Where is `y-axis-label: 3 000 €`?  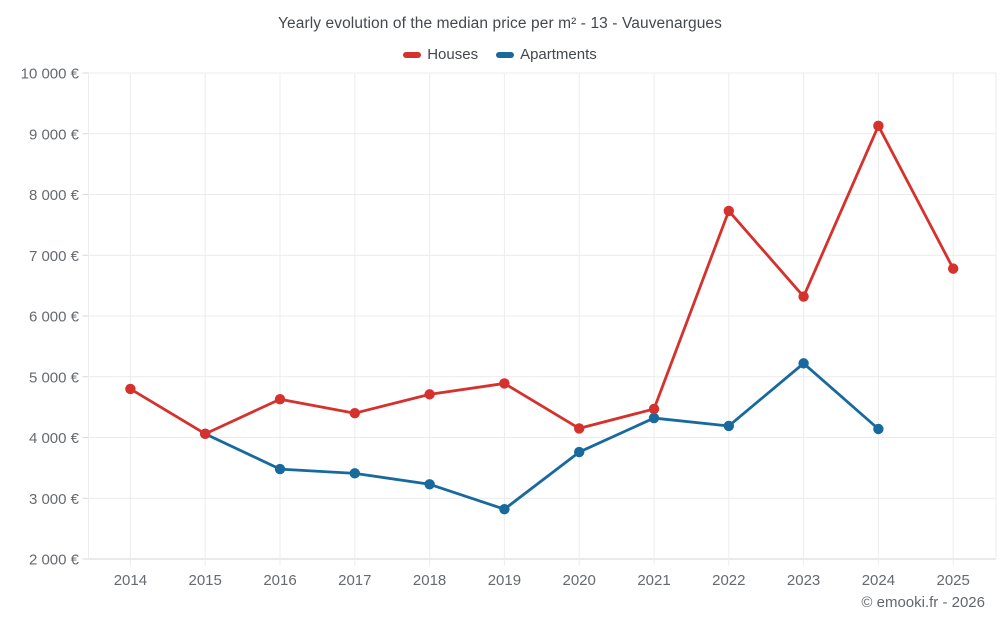 y-axis-label: 3 000 € is located at coordinates (54, 499).